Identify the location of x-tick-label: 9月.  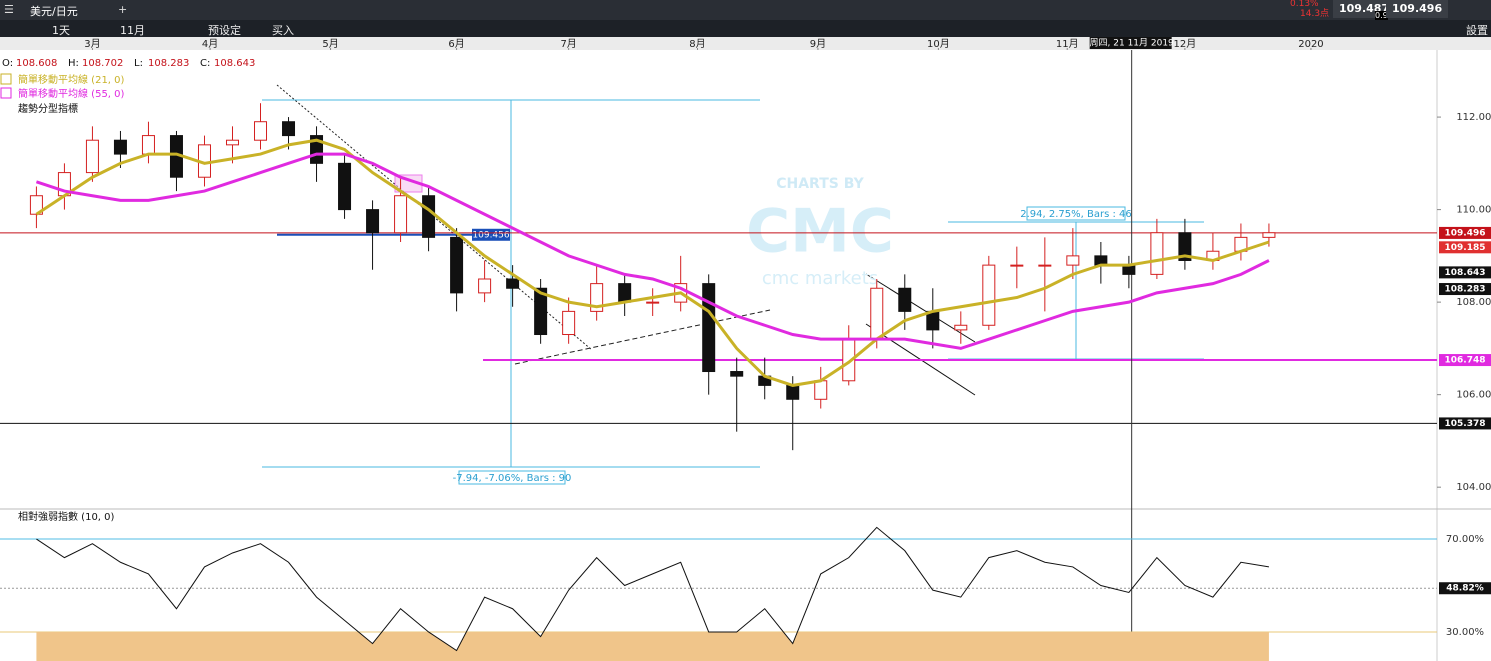
(818, 44).